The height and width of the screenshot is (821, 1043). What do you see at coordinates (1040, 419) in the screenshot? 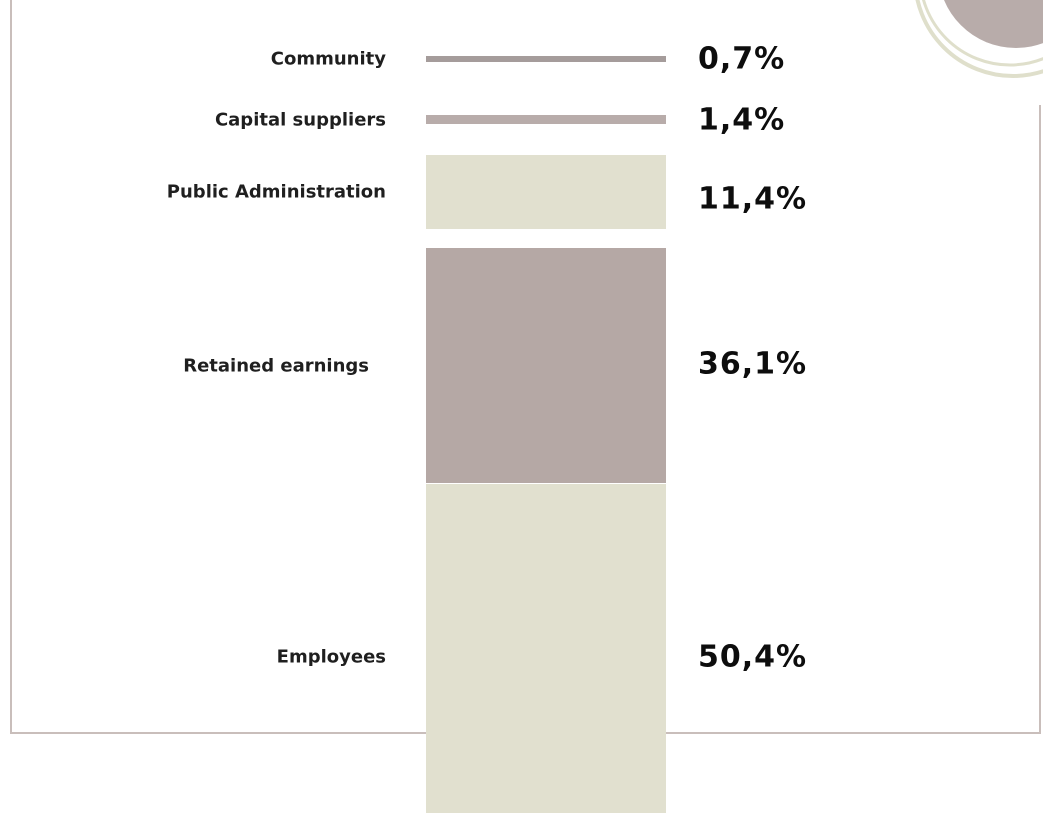
I see `frame-right-line` at bounding box center [1040, 419].